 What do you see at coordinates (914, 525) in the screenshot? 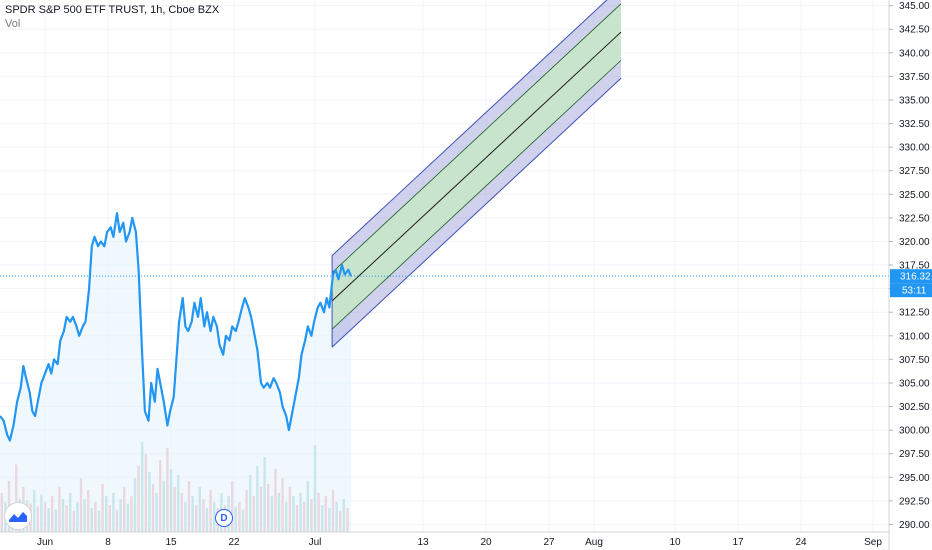
I see `y-tick-label: 290.00` at bounding box center [914, 525].